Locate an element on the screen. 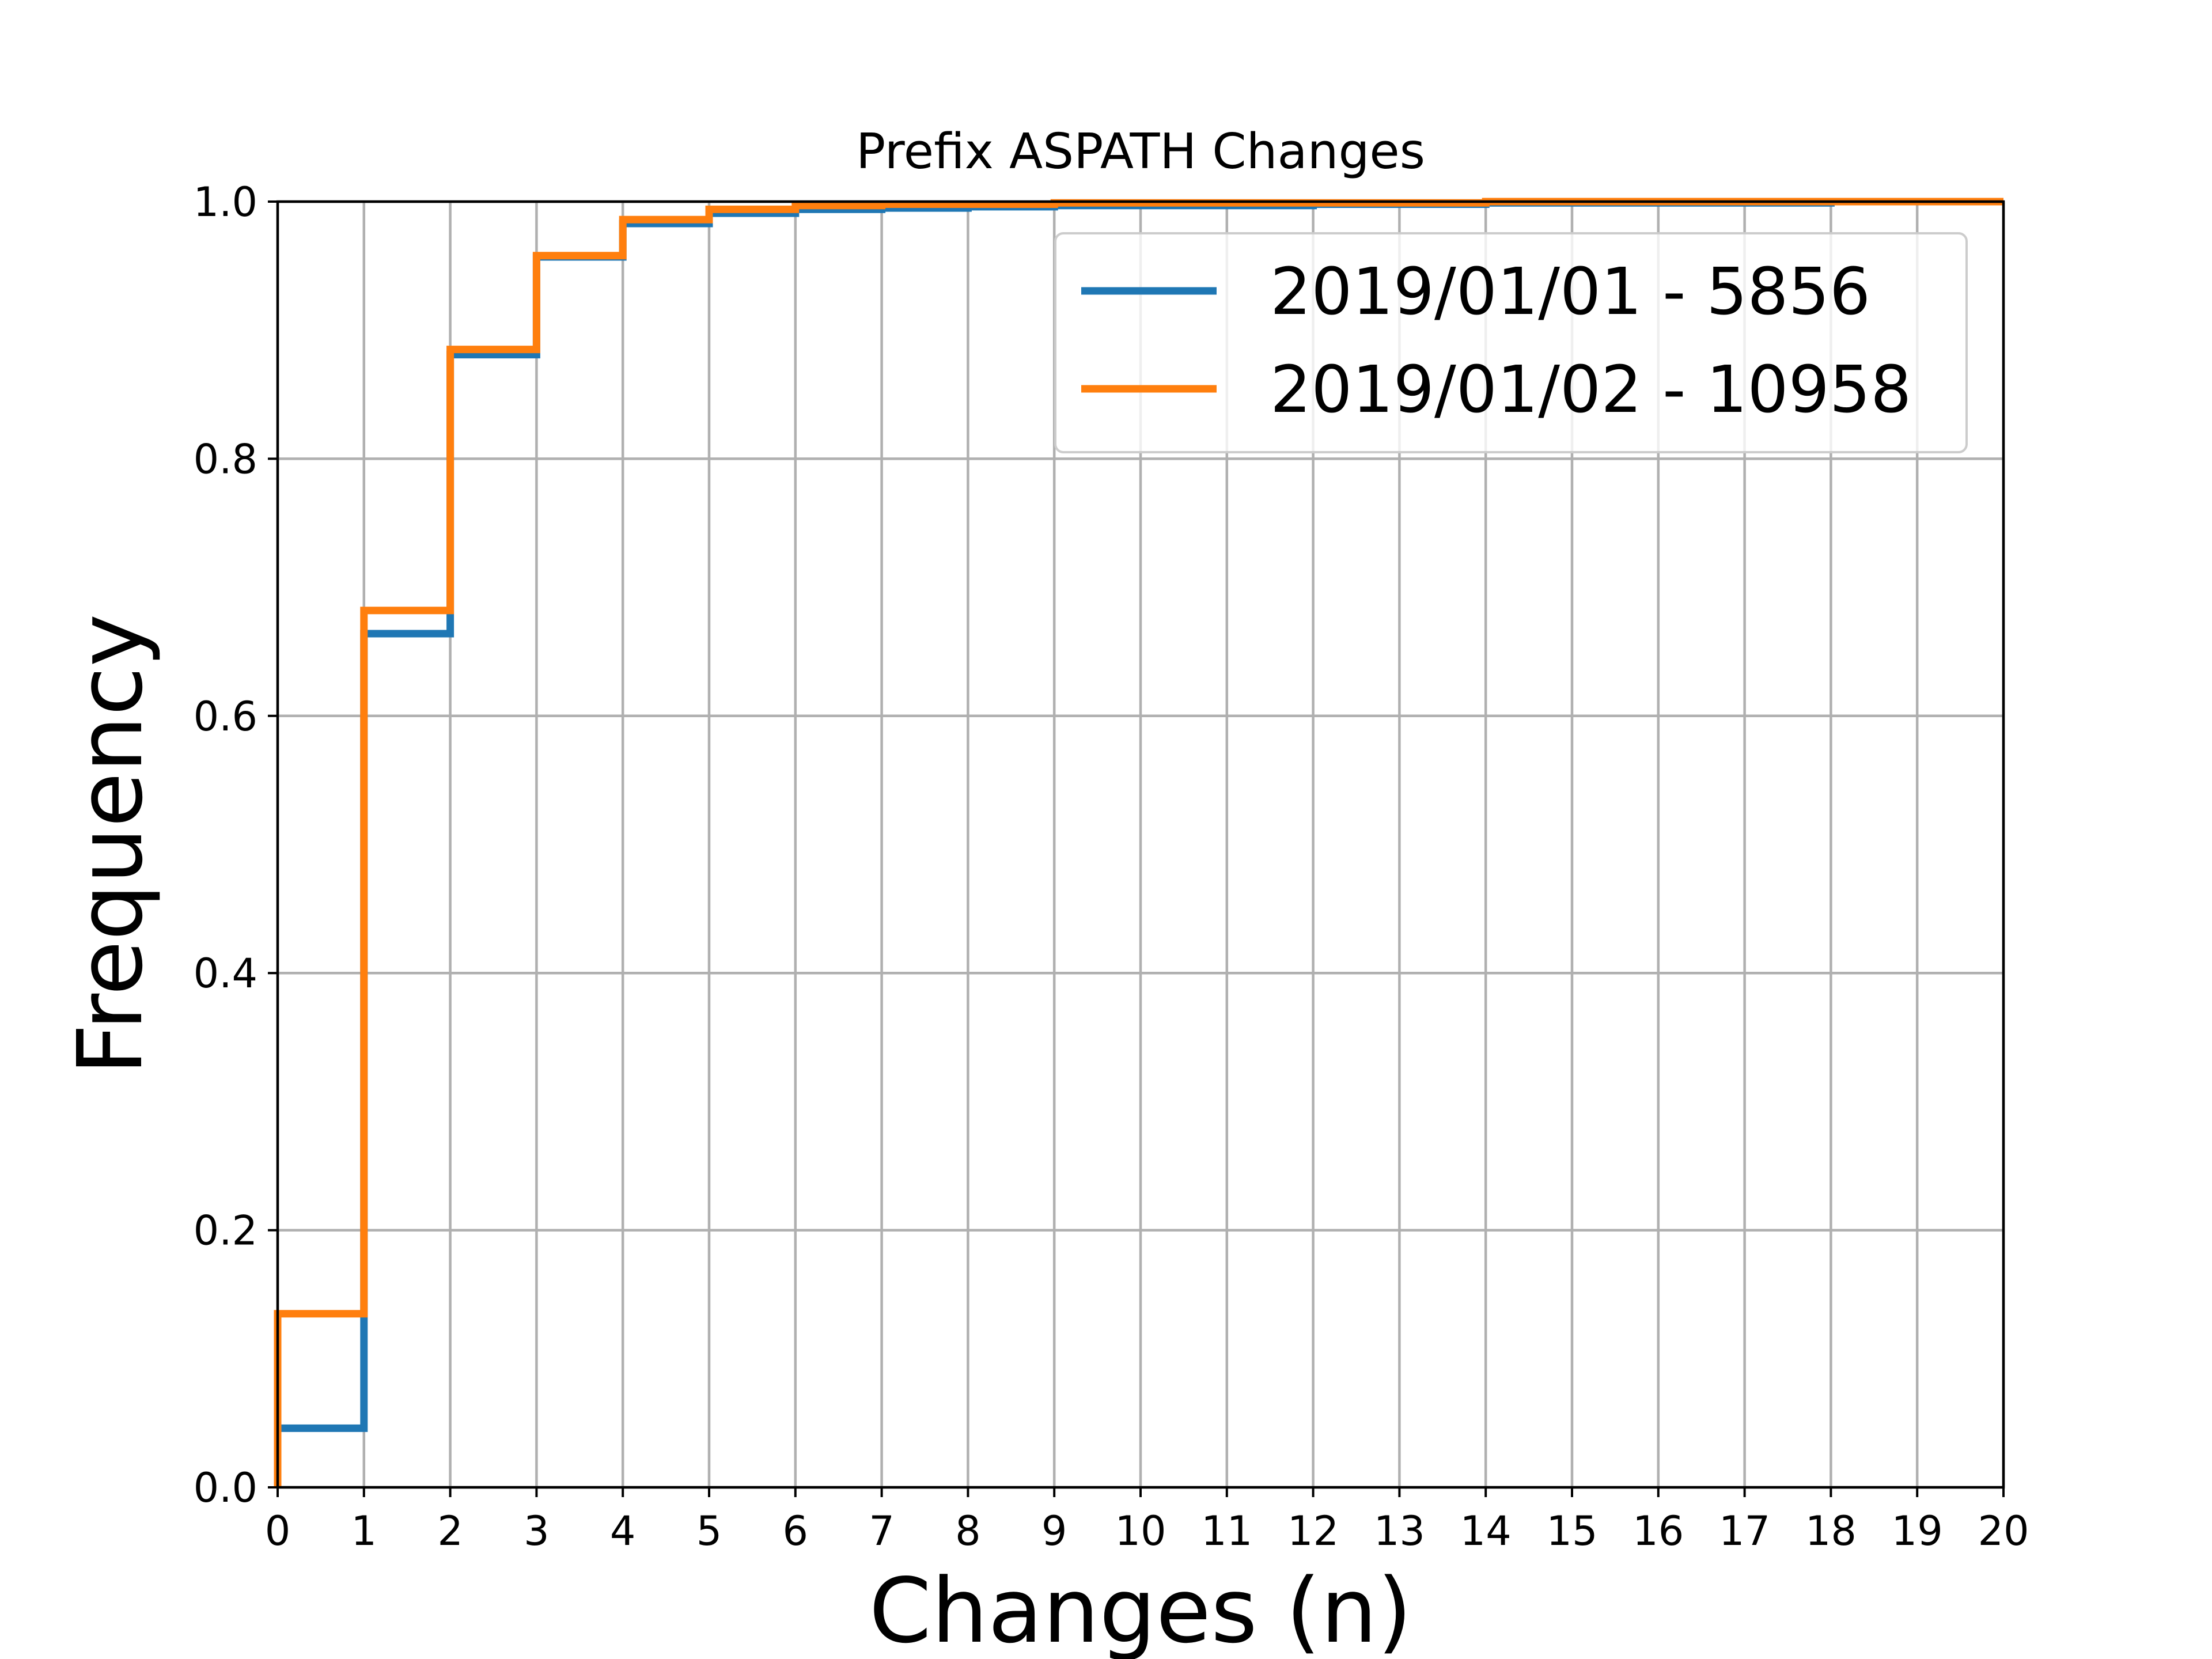 This screenshot has width=2212, height=1659. y-axis-label: Frequency is located at coordinates (110, 844).